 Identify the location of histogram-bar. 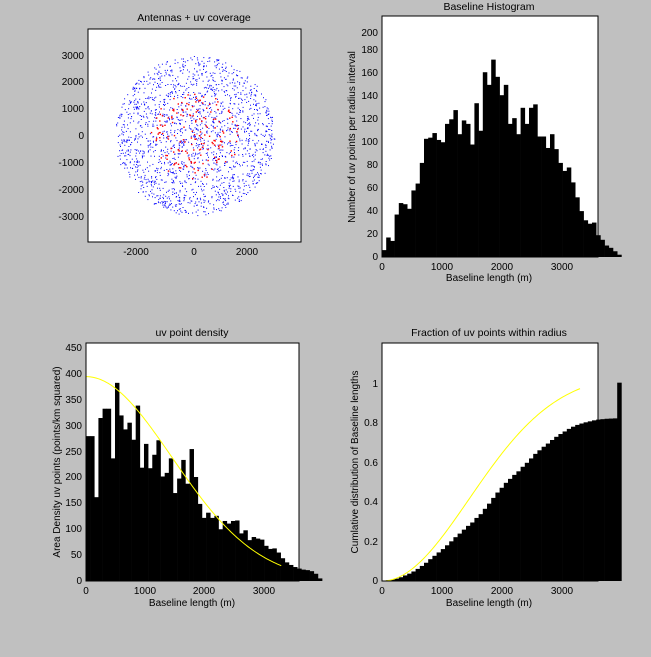
(602, 248).